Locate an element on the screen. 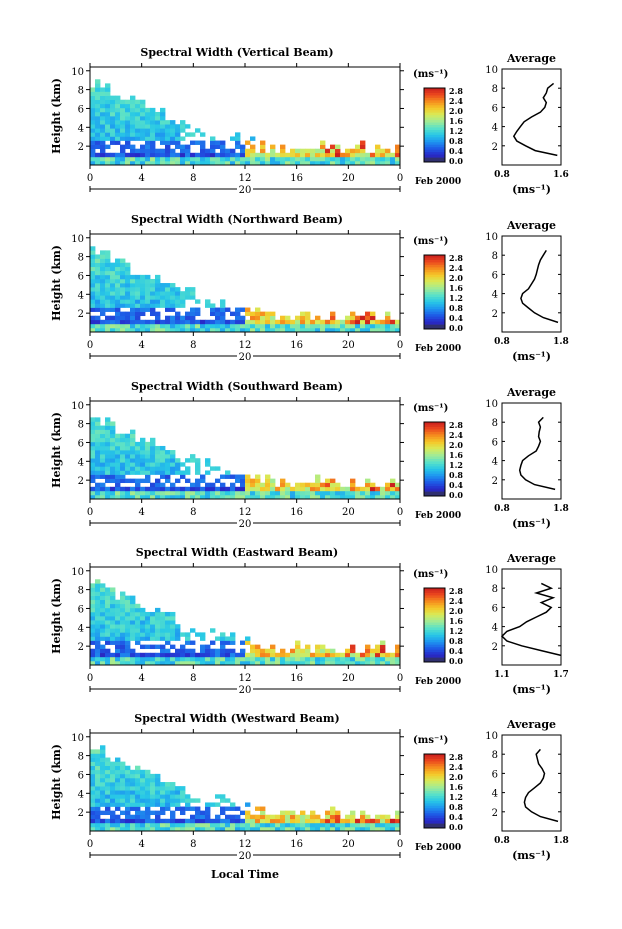 This screenshot has width=622, height=929. avg-y-tick-label: 6 is located at coordinates (495, 108).